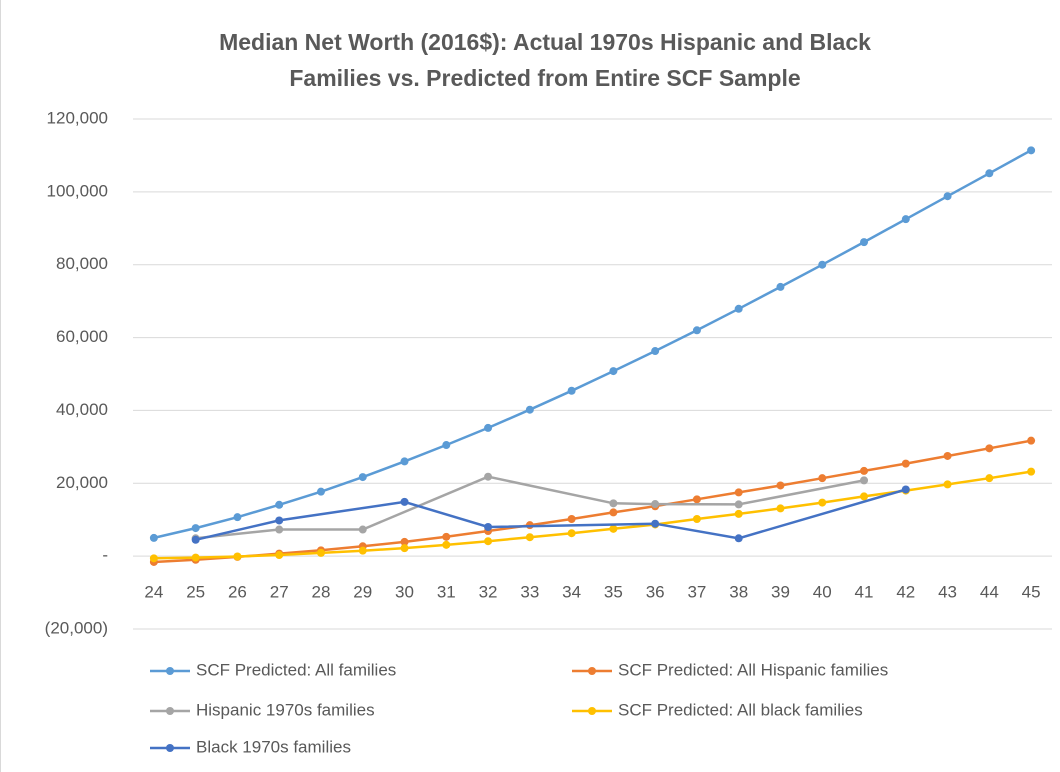  Describe the element at coordinates (77, 117) in the screenshot. I see `y-tick-label: 120,000` at that location.